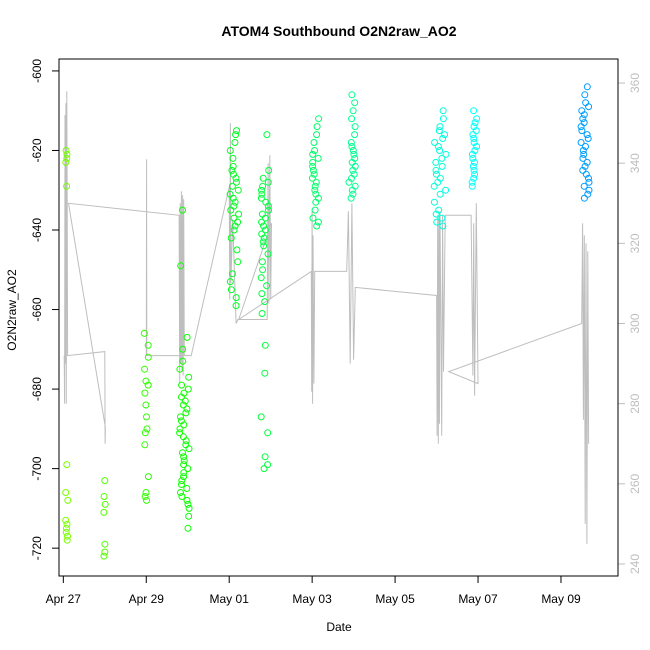 The height and width of the screenshot is (650, 650). What do you see at coordinates (37, 150) in the screenshot?
I see `y-tick-label: -620` at bounding box center [37, 150].